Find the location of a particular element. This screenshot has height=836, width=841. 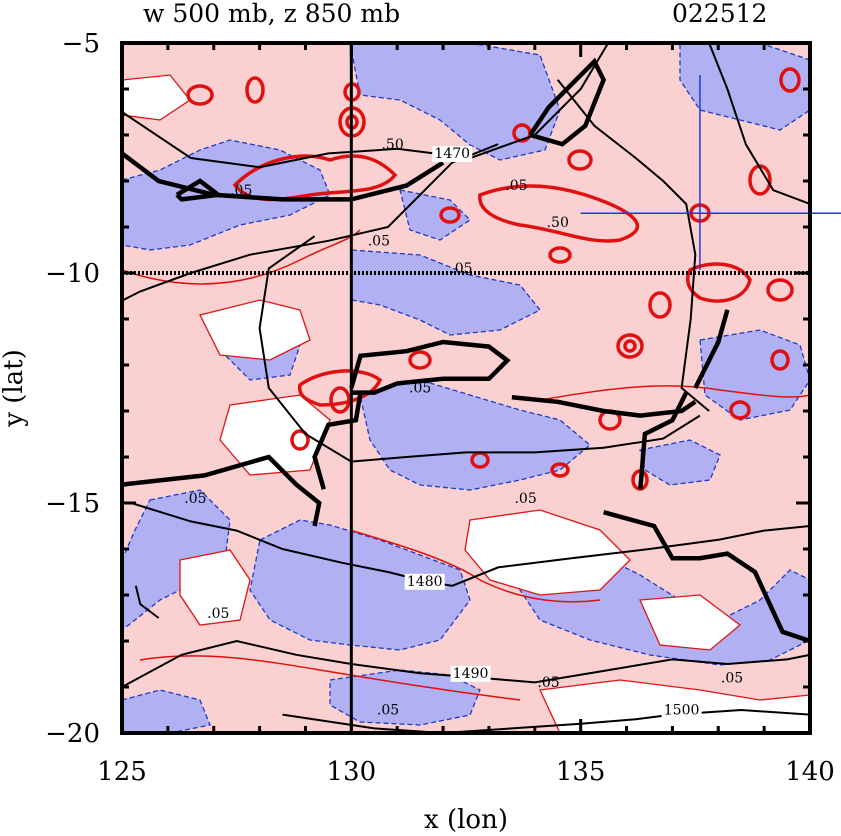

x-tick-label: 125 is located at coordinates (122, 772).